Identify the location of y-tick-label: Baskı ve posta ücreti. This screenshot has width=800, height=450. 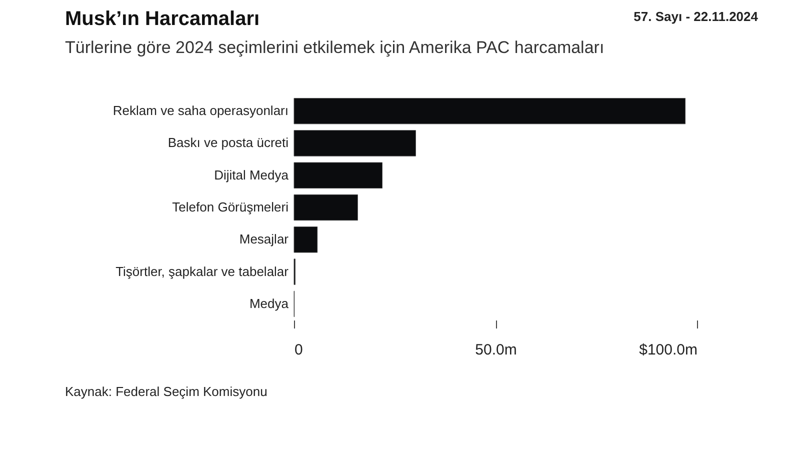
(228, 142).